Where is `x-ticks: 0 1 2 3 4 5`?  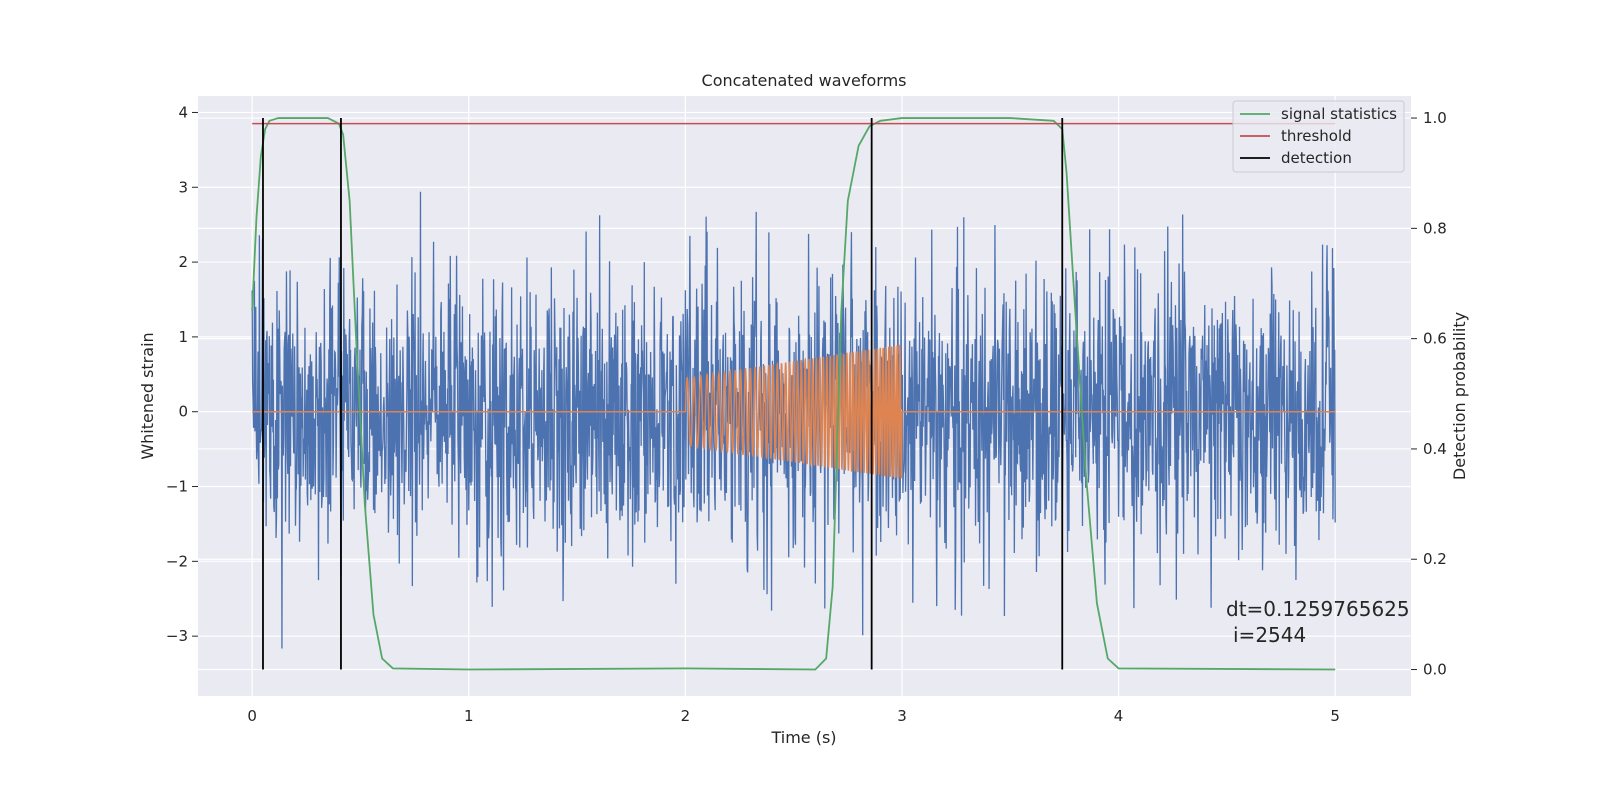 x-ticks: 0 1 2 3 4 5 is located at coordinates (793, 716).